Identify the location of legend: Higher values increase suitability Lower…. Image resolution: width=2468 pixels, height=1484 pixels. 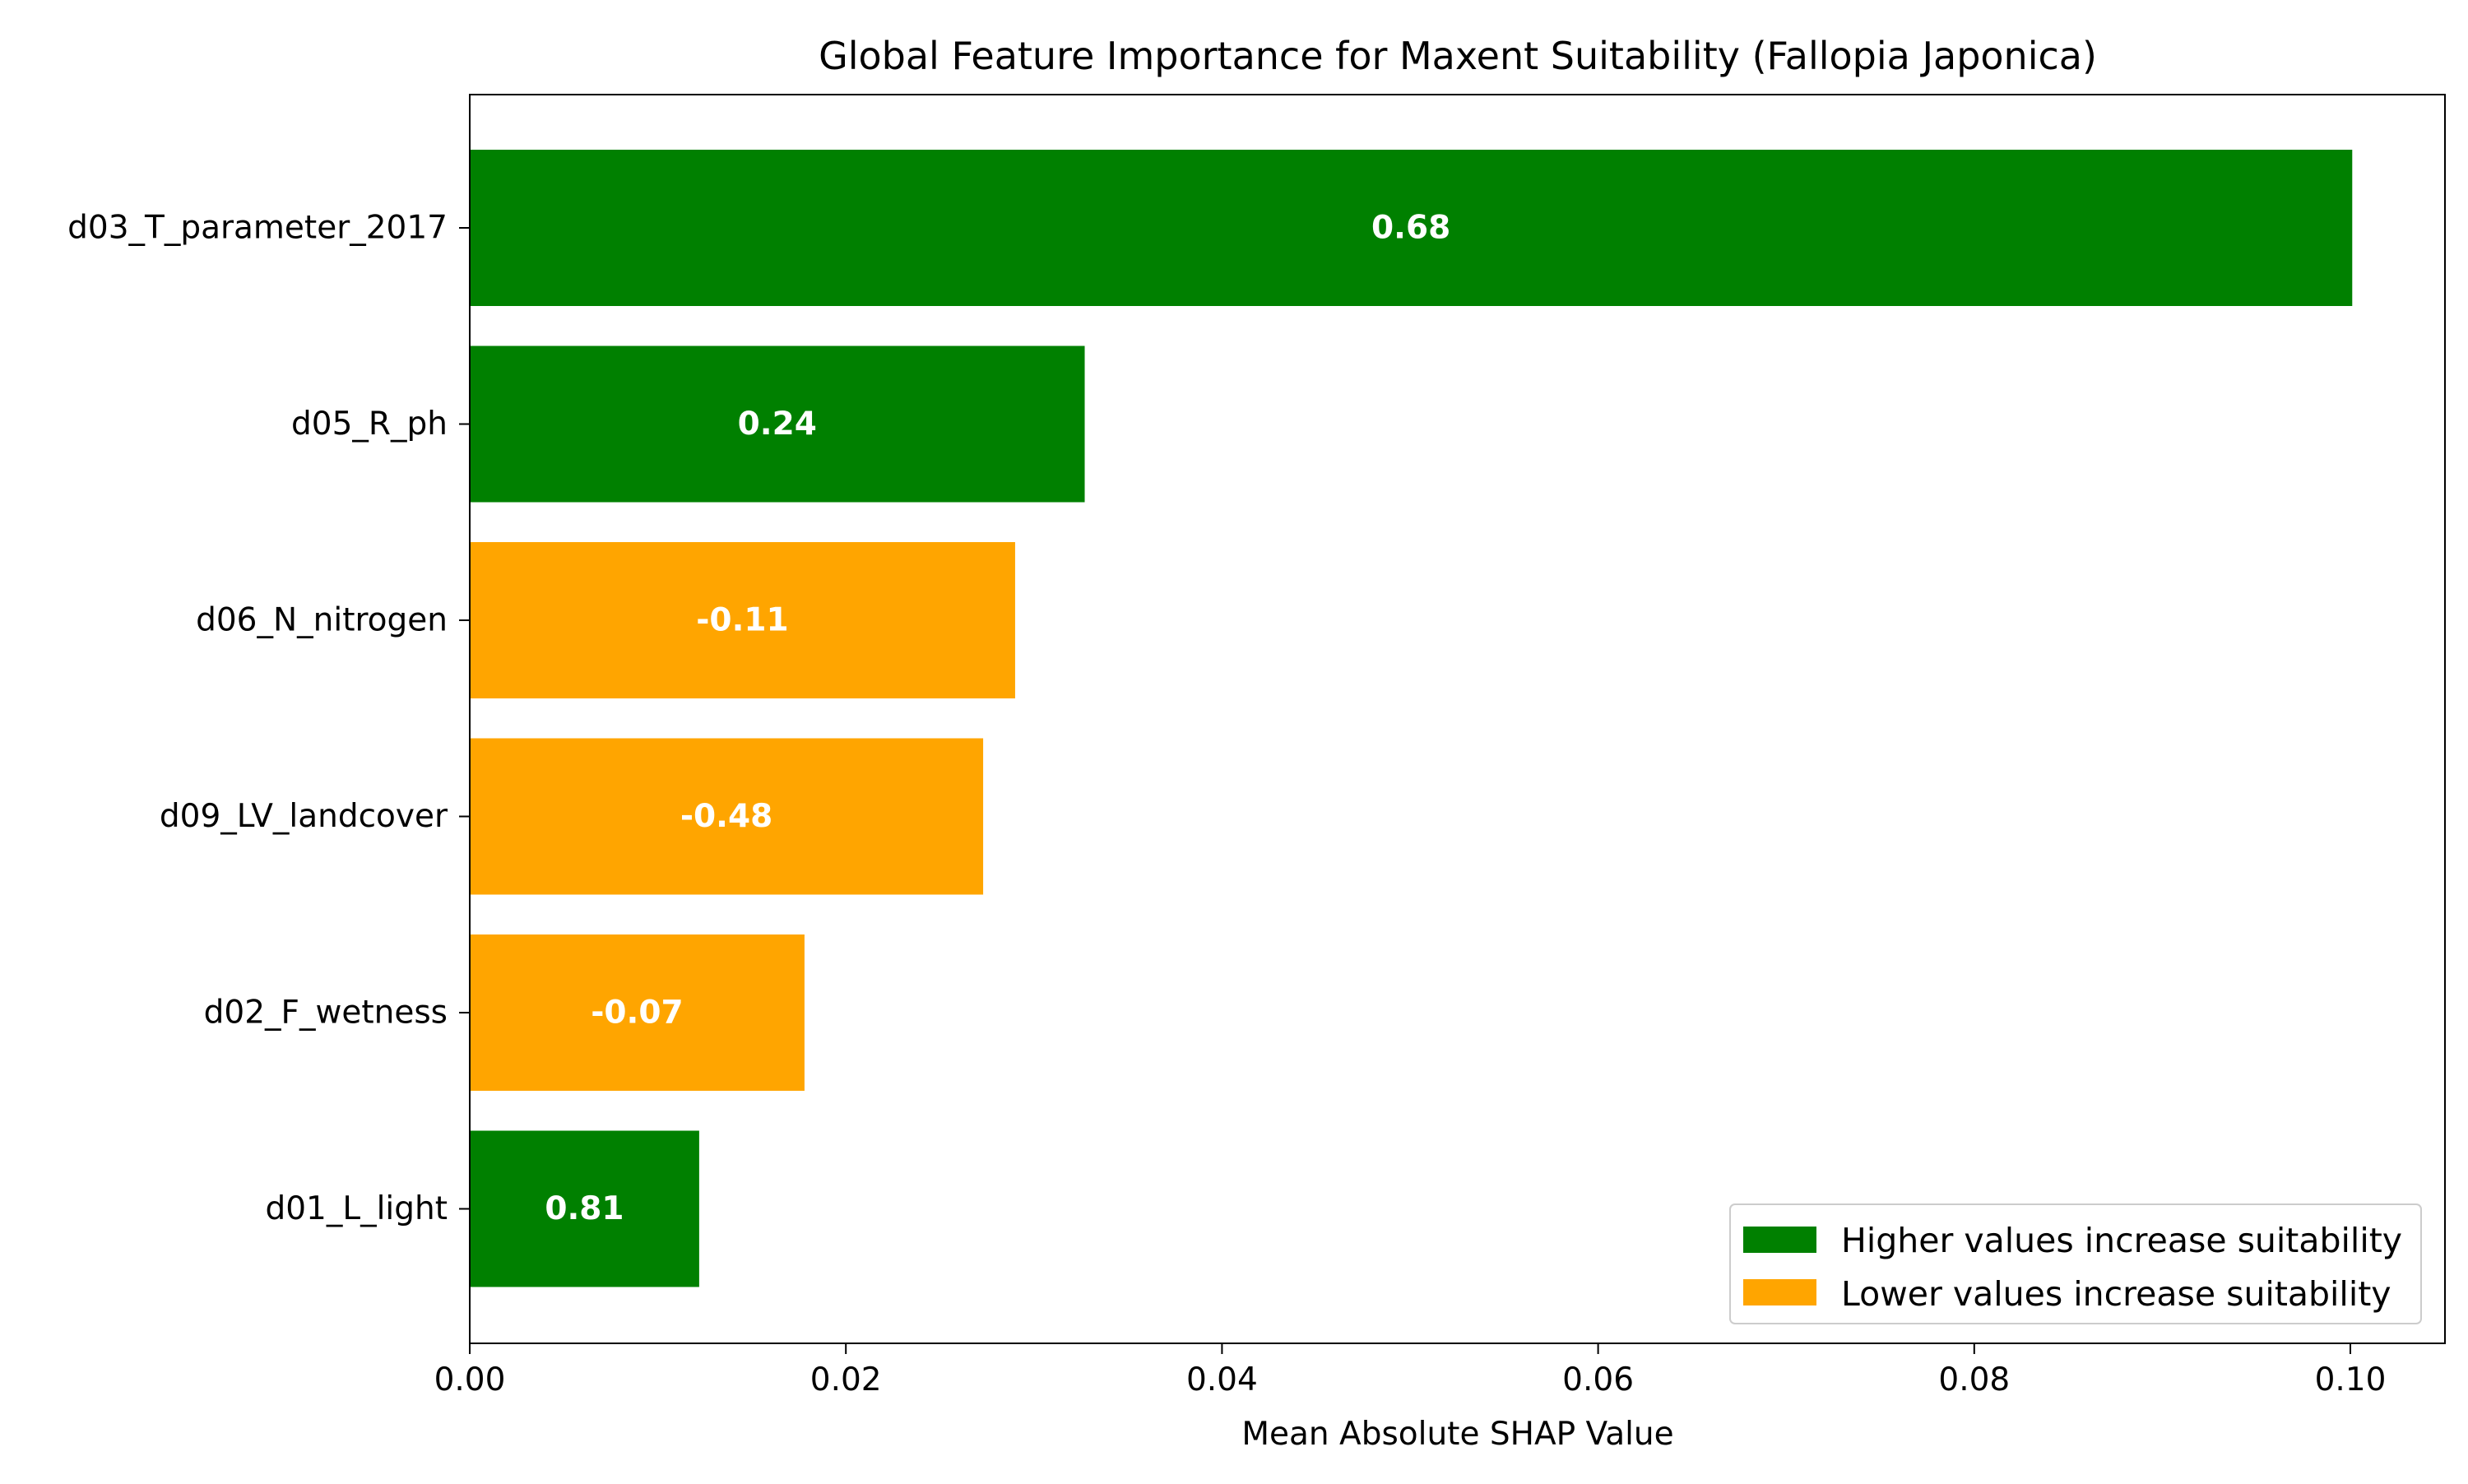
(2075, 1263).